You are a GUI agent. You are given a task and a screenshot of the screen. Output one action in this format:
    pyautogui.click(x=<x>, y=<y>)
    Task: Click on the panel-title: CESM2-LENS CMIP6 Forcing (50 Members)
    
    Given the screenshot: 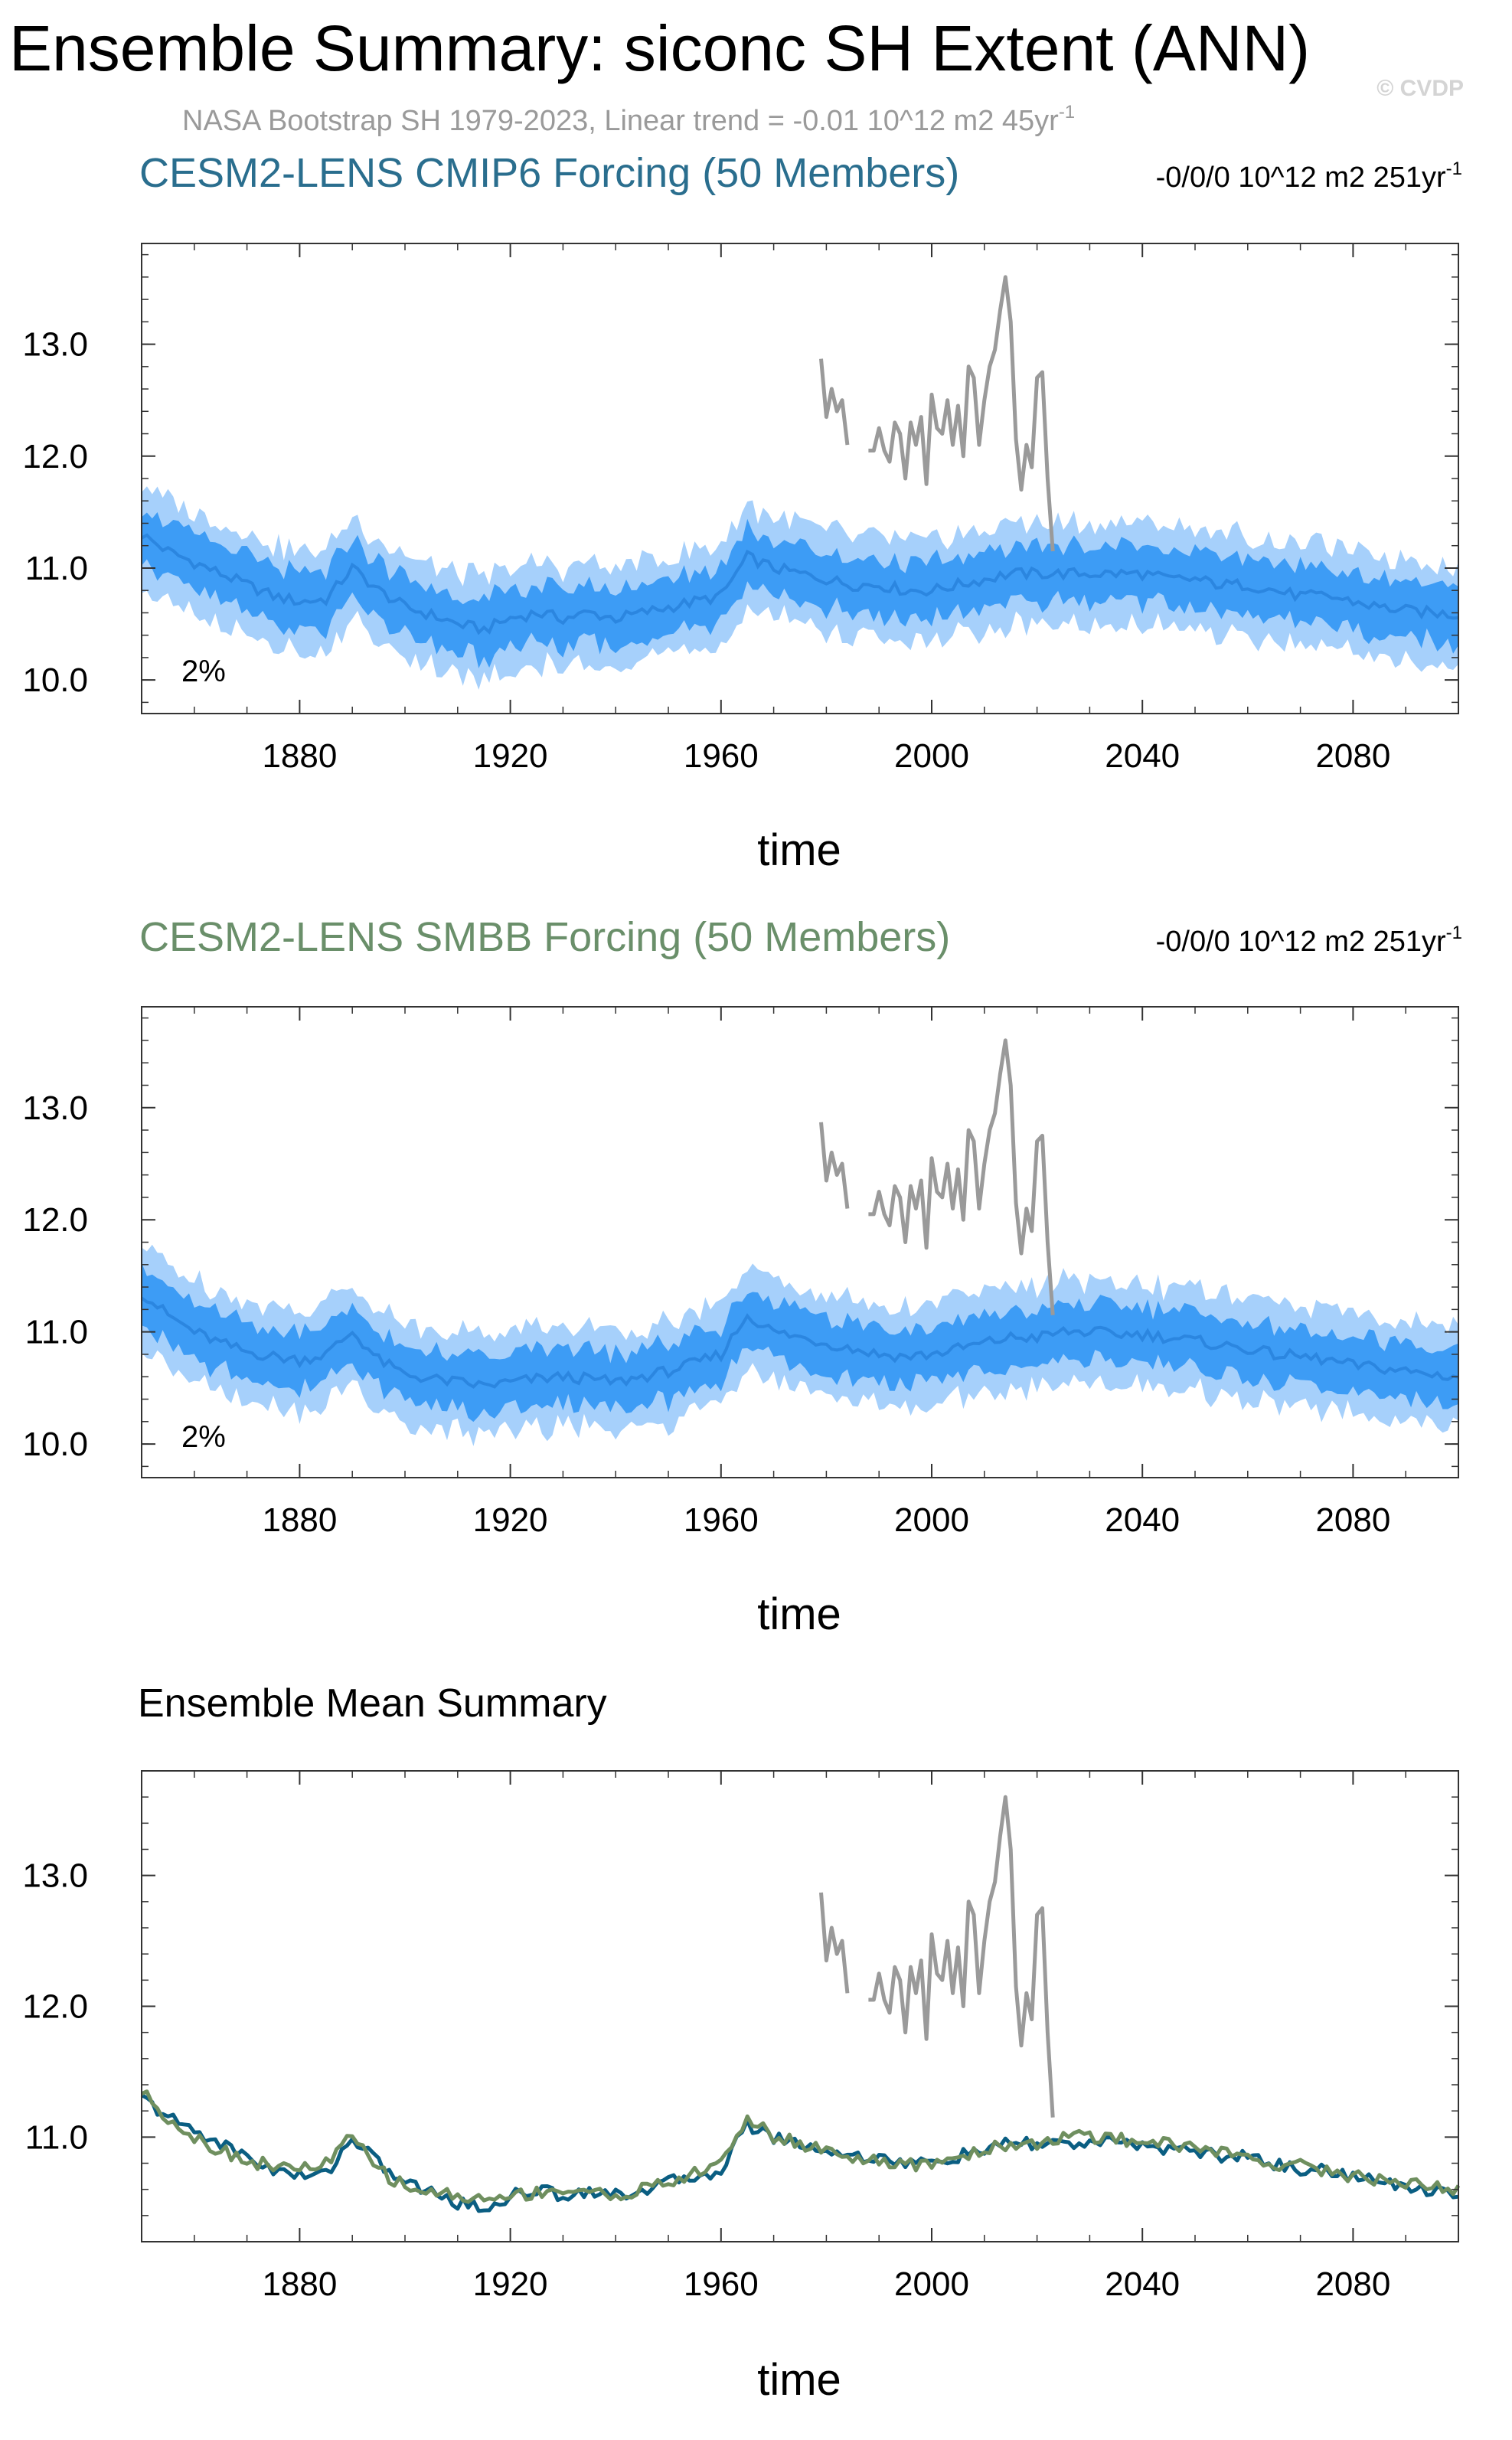 What is the action you would take?
    pyautogui.click(x=549, y=173)
    